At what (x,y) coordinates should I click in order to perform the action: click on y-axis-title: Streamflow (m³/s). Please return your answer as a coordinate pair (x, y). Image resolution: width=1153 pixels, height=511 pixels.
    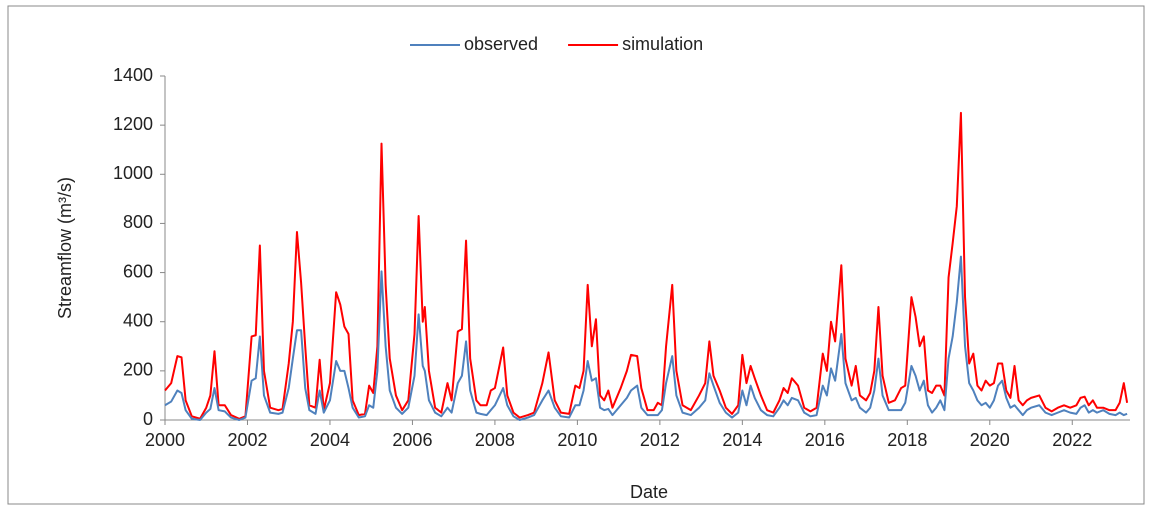
    Looking at the image, I should click on (65, 248).